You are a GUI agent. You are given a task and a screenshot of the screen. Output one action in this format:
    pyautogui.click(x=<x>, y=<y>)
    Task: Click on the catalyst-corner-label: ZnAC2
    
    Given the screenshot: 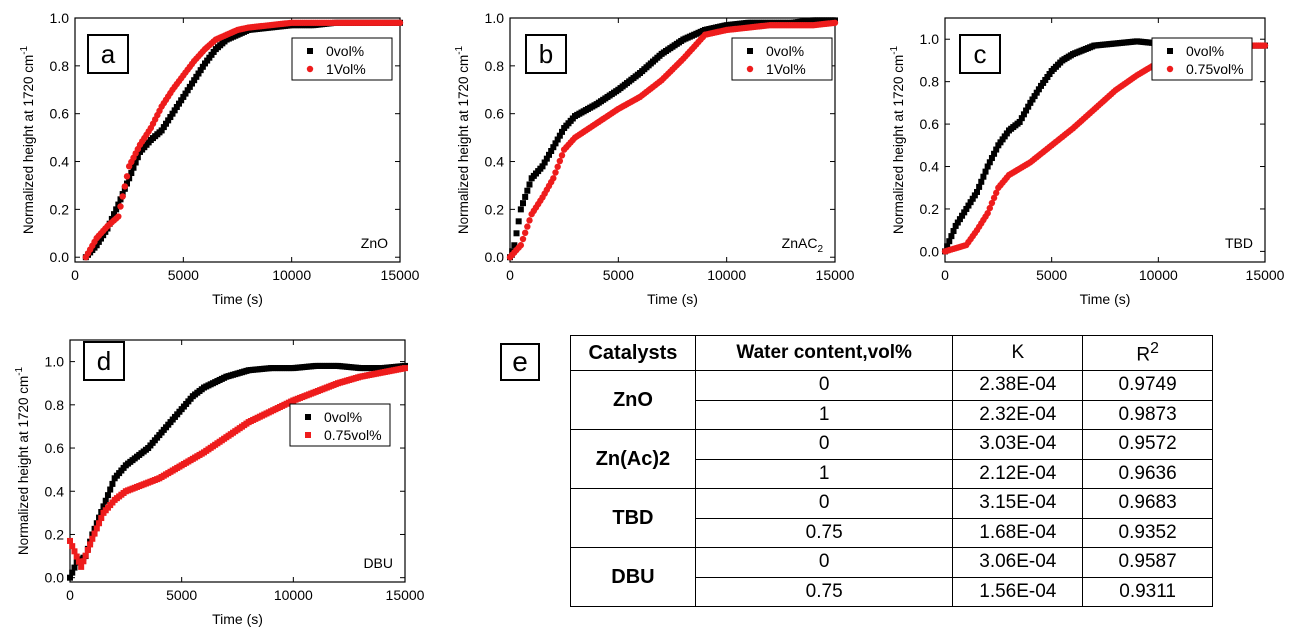 What is the action you would take?
    pyautogui.click(x=803, y=245)
    